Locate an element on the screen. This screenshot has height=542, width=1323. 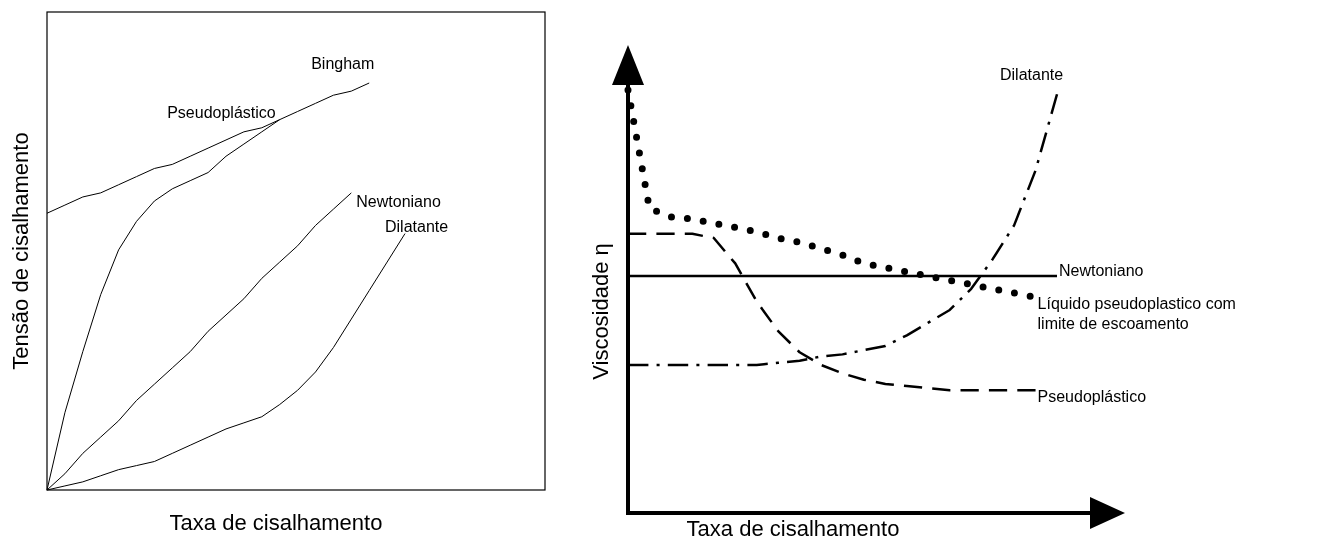
series-label: Líquido pseudoplastico com limite de escoamento is located at coordinates (1136, 314).